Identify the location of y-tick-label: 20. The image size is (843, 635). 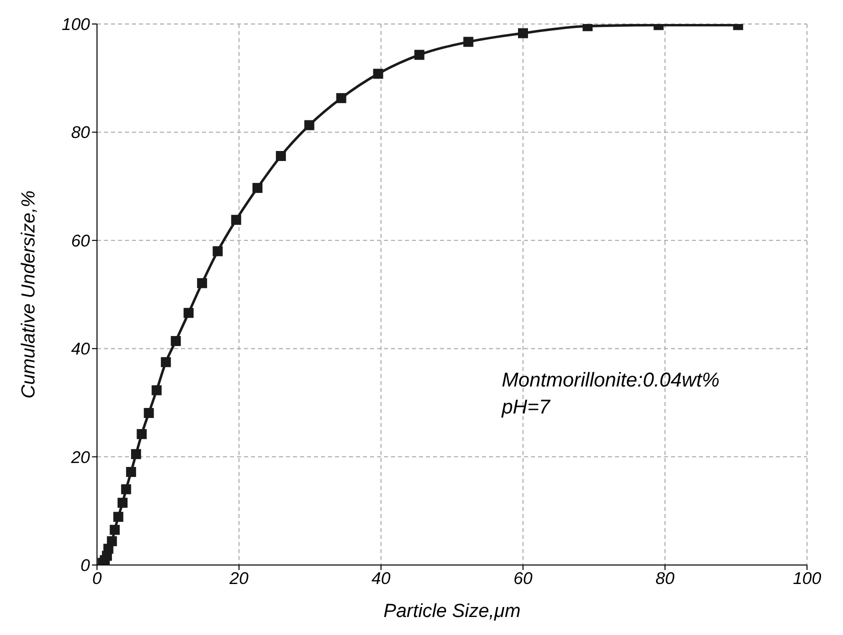
(80, 457).